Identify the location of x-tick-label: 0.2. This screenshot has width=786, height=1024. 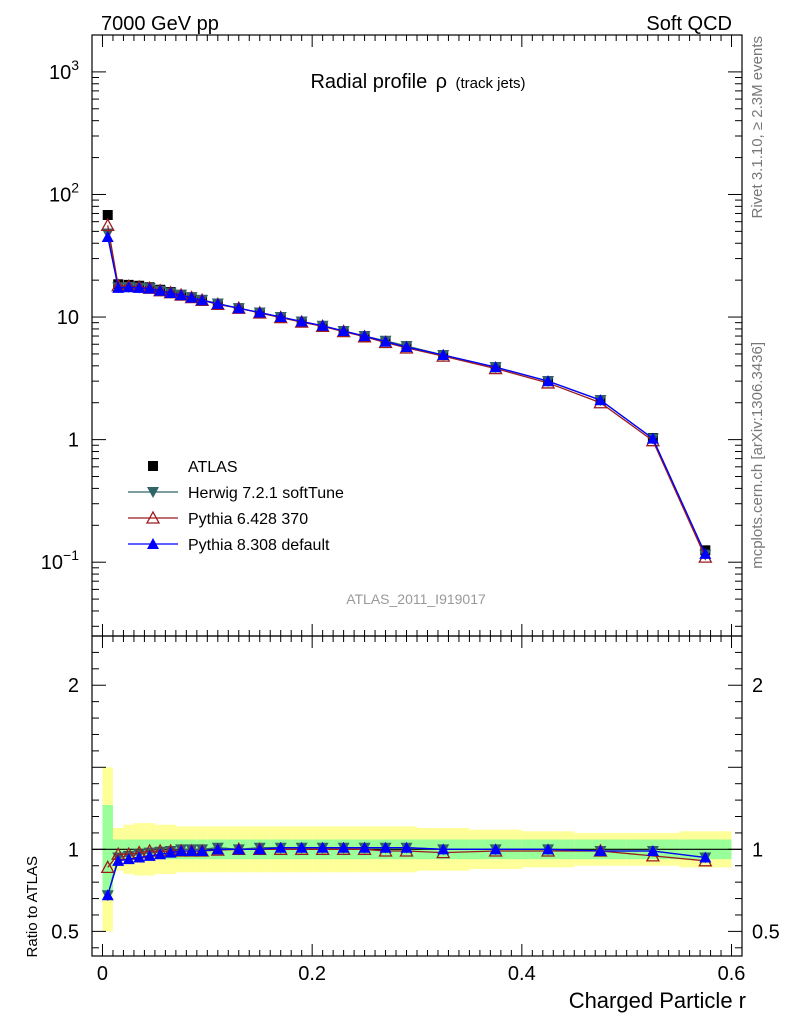
(312, 974).